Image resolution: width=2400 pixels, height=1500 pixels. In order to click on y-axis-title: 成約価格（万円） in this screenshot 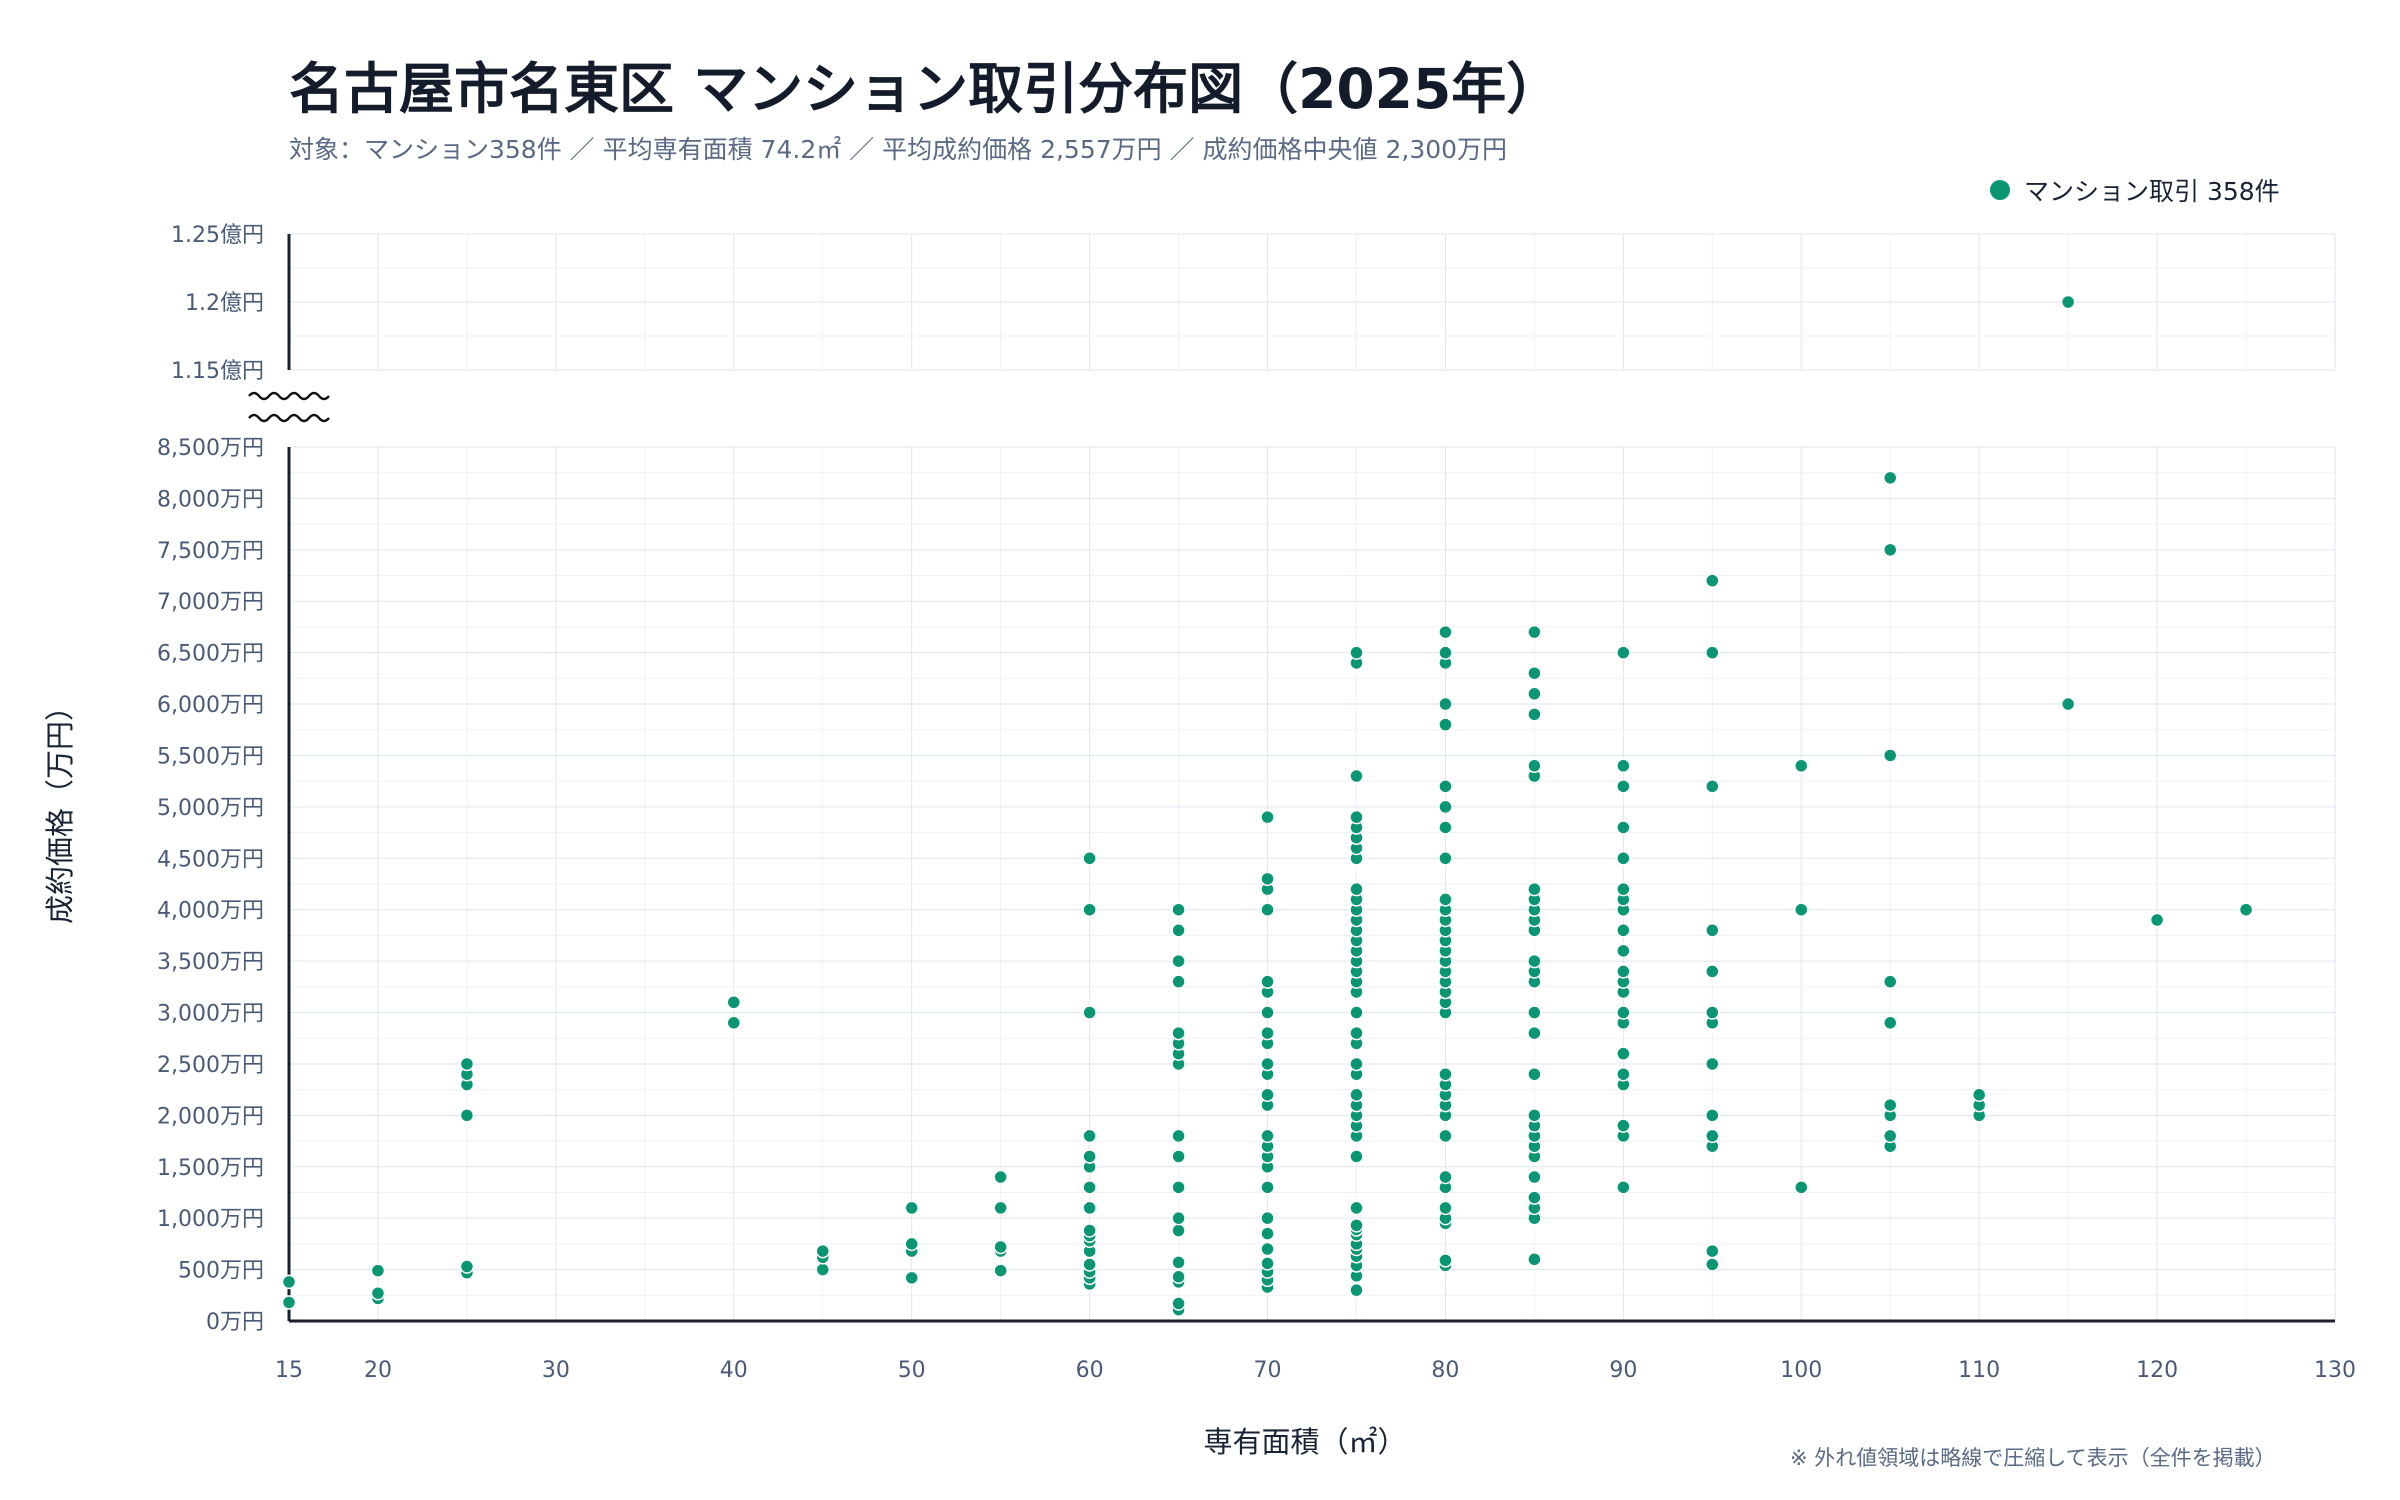, I will do `click(60, 808)`.